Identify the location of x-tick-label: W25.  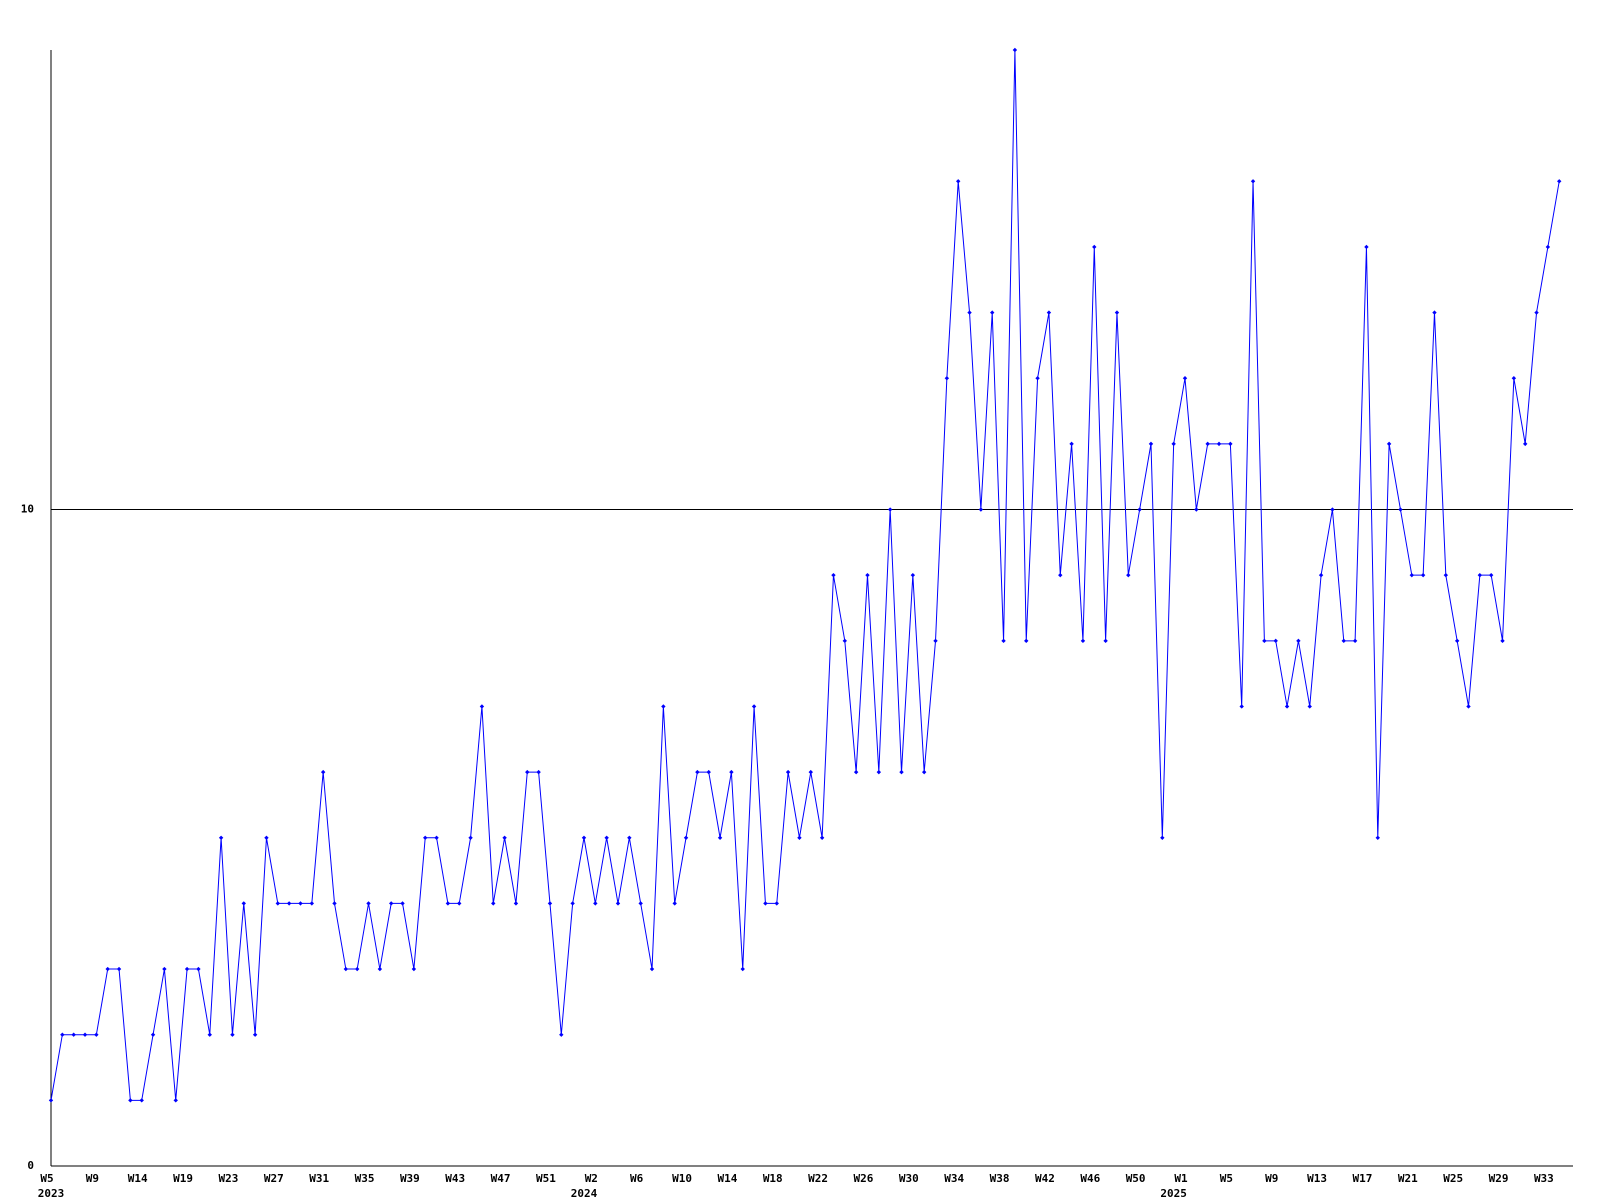
(1453, 1178).